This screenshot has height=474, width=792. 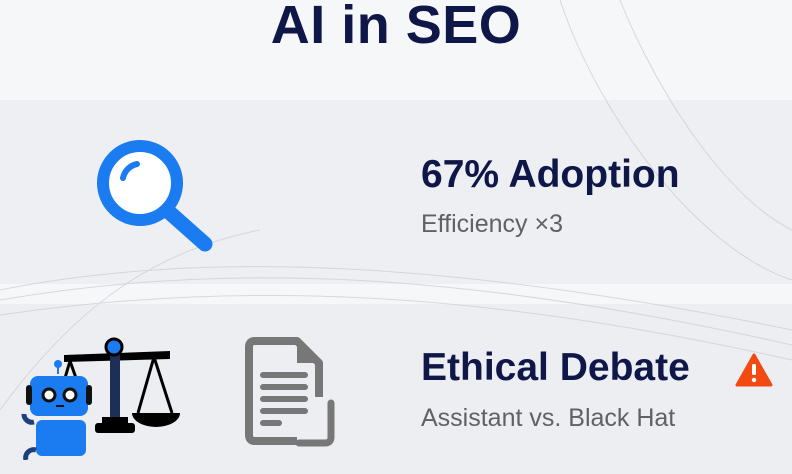 I want to click on robot-icon, so click(x=56, y=410).